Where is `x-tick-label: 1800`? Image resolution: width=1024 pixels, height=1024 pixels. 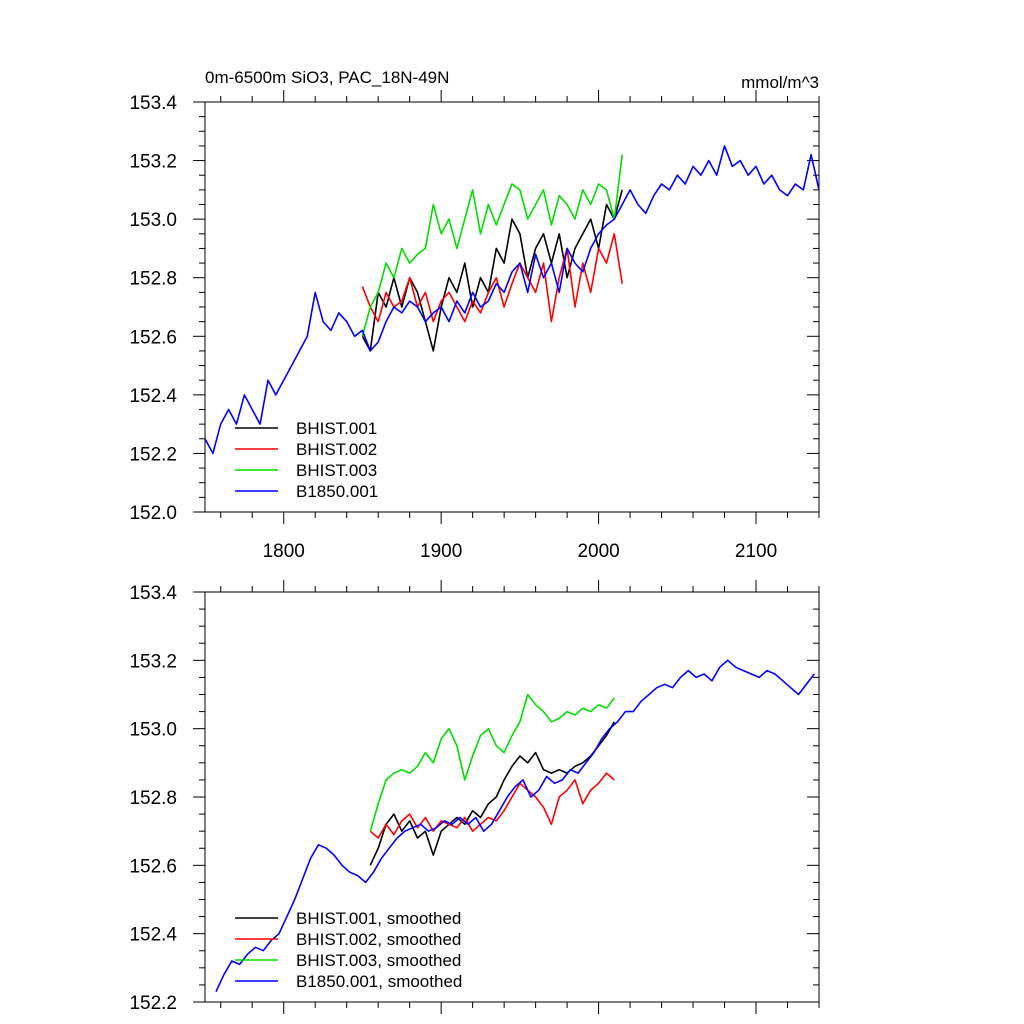 x-tick-label: 1800 is located at coordinates (284, 551).